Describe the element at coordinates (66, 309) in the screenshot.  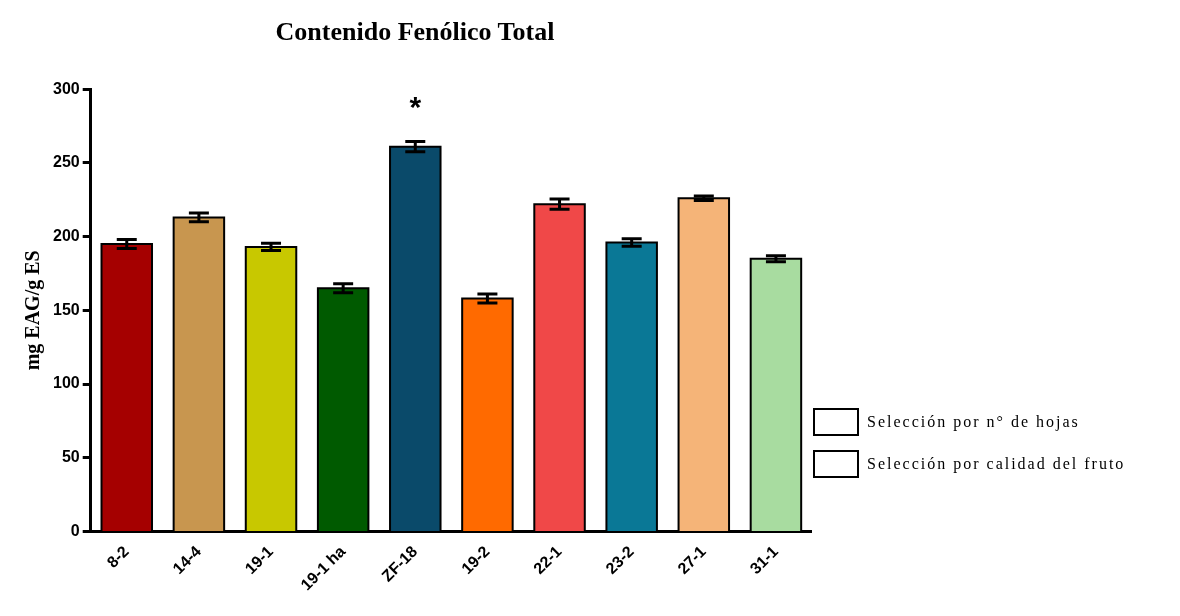
I see `y-tick-label: 150` at that location.